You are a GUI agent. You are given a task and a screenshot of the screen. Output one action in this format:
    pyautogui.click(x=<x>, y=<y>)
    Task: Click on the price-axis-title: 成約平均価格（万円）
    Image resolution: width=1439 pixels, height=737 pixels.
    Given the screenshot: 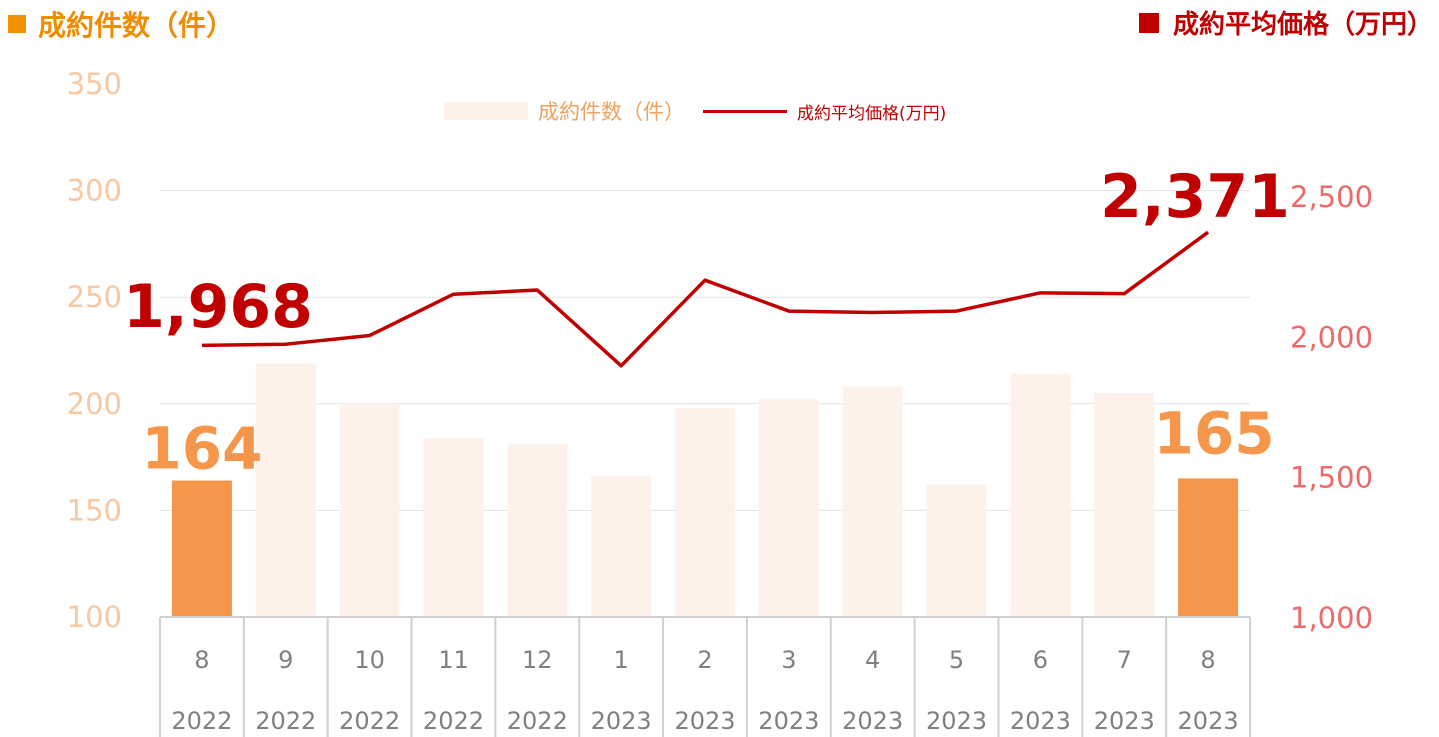 What is the action you would take?
    pyautogui.click(x=1285, y=22)
    